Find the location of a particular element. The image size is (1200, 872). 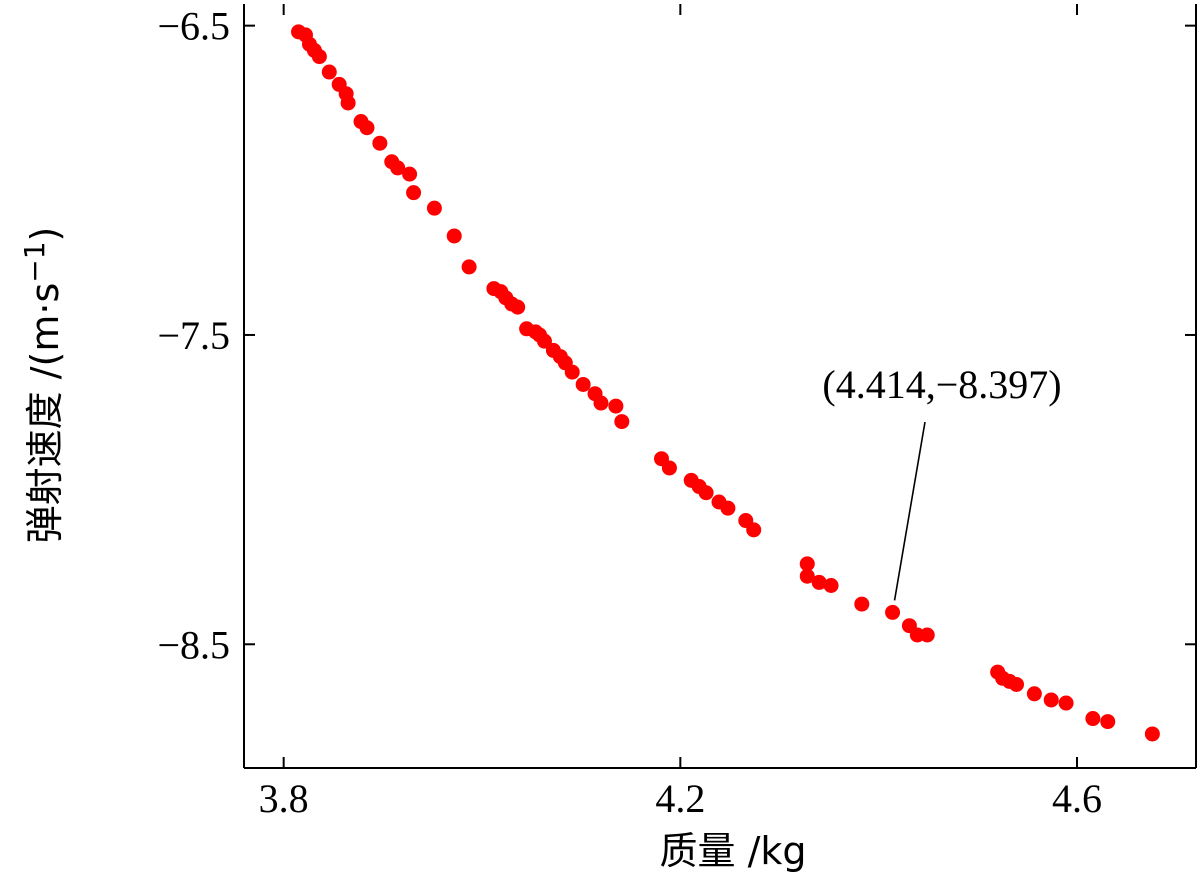

y-axis-title-close: ) is located at coordinates (45, 234).